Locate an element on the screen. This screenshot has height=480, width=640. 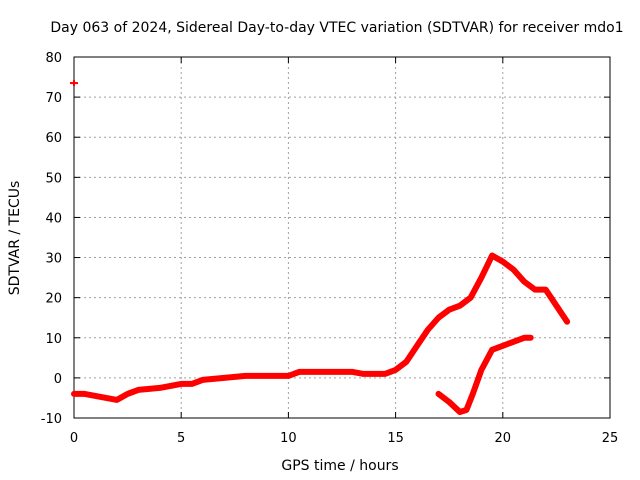
y-tick-label: 70 is located at coordinates (53, 98).